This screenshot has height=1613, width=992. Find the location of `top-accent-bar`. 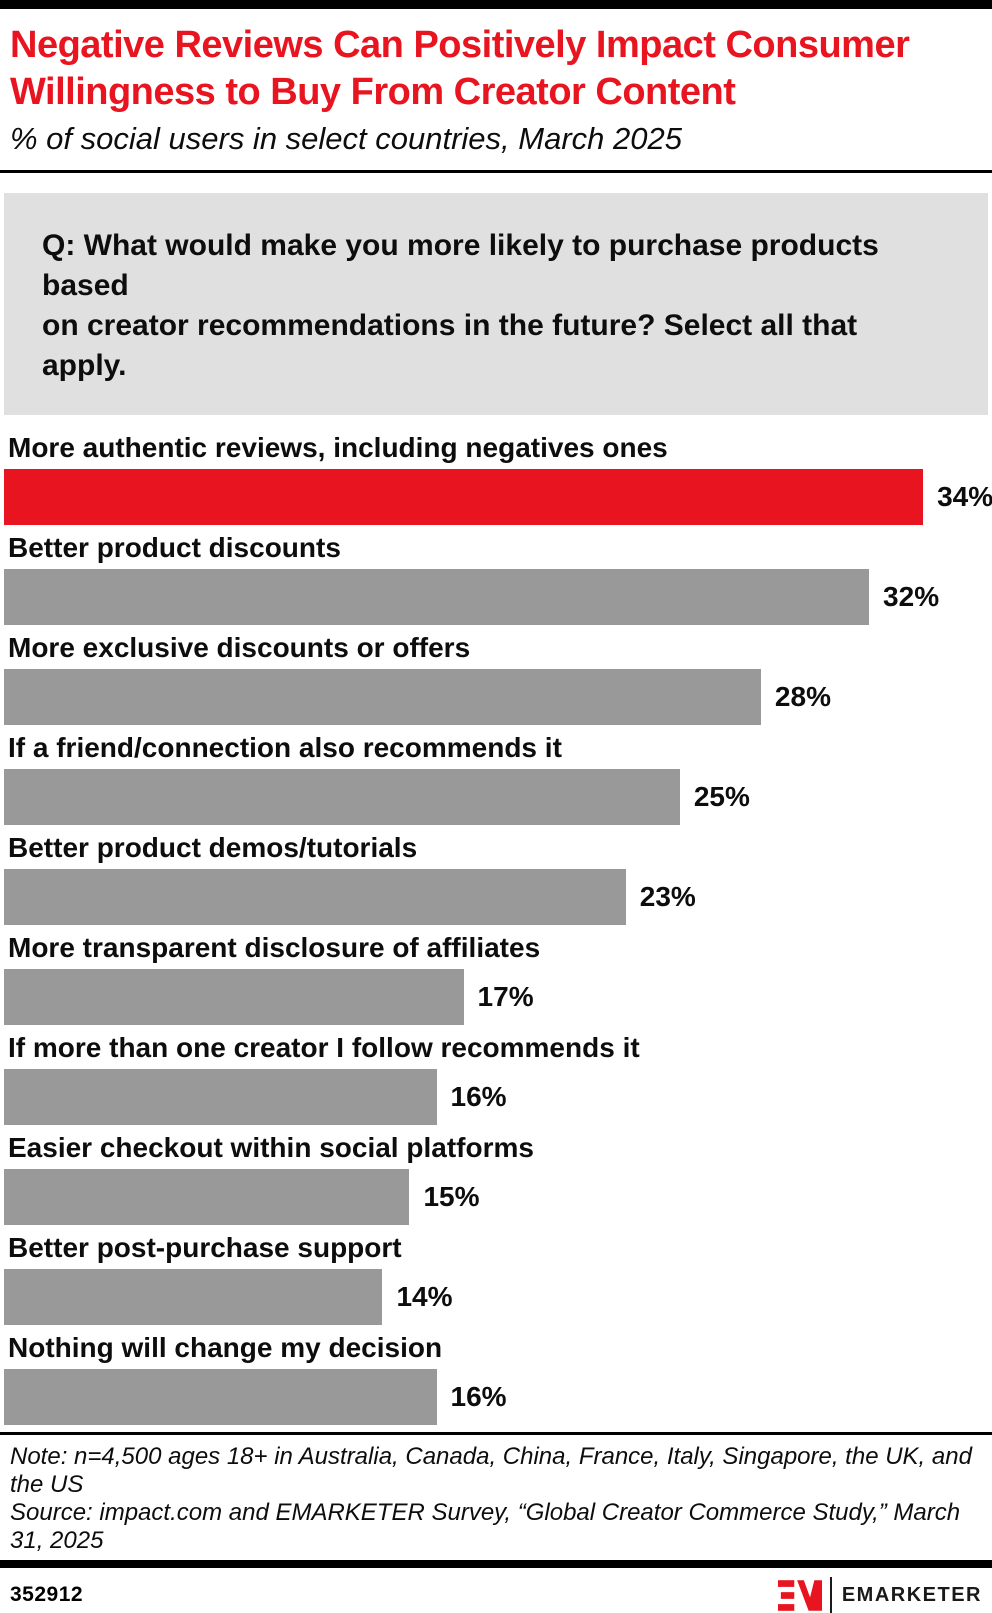

top-accent-bar is located at coordinates (496, 4).